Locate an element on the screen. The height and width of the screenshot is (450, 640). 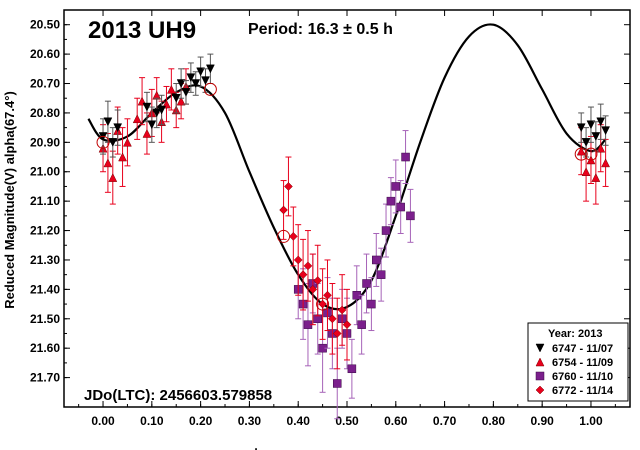
x-tick-label: 0.70 is located at coordinates (445, 421).